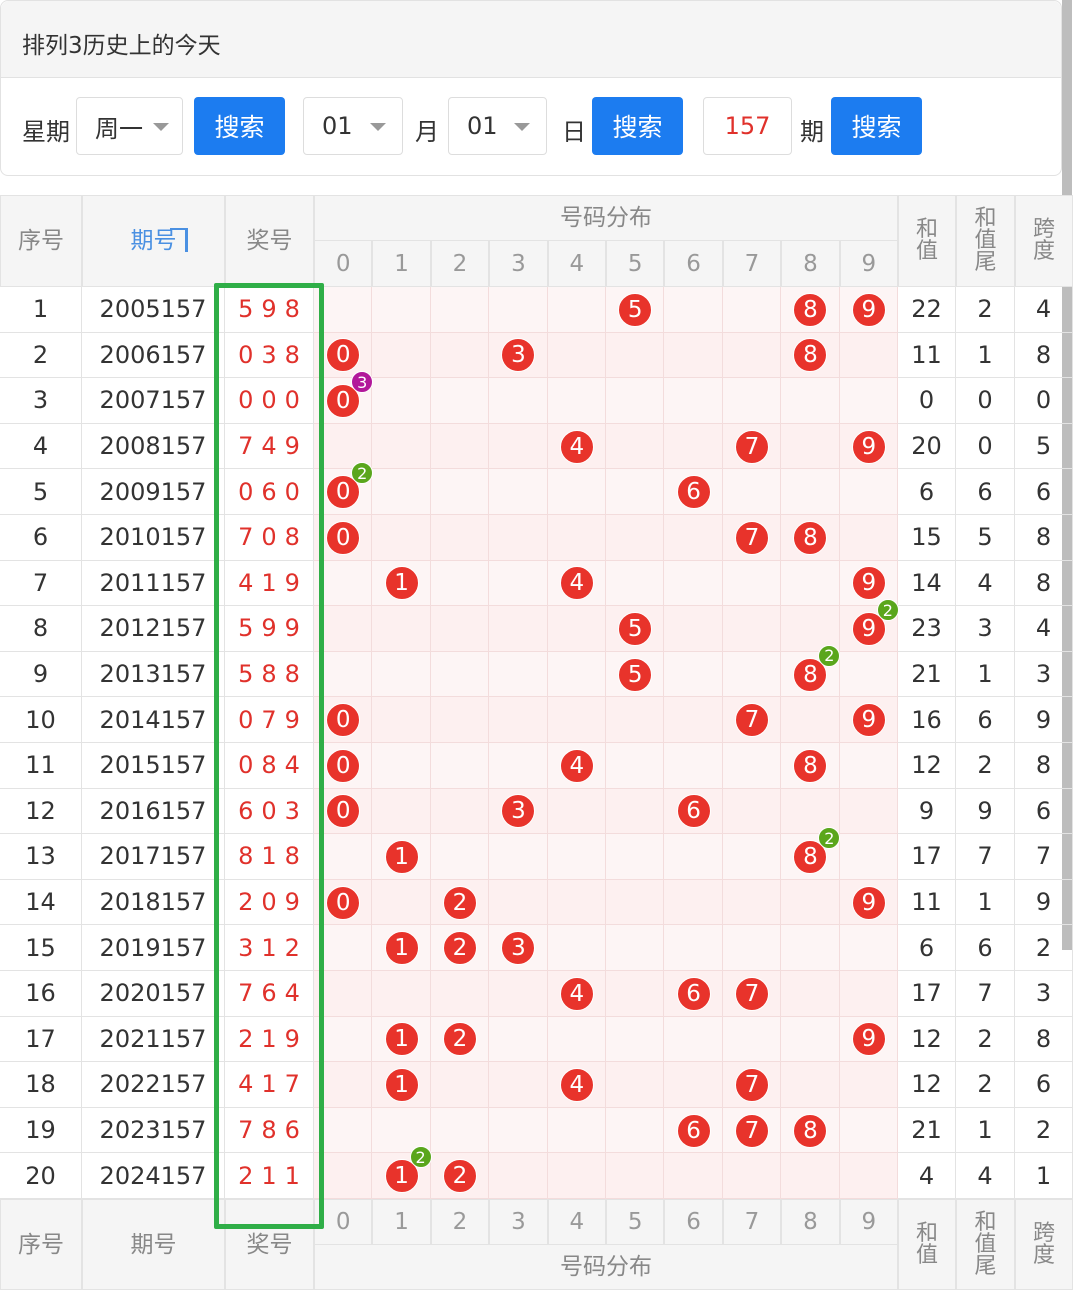 The image size is (1080, 1309). What do you see at coordinates (1044, 1244) in the screenshot?
I see `column-header: 跨度` at bounding box center [1044, 1244].